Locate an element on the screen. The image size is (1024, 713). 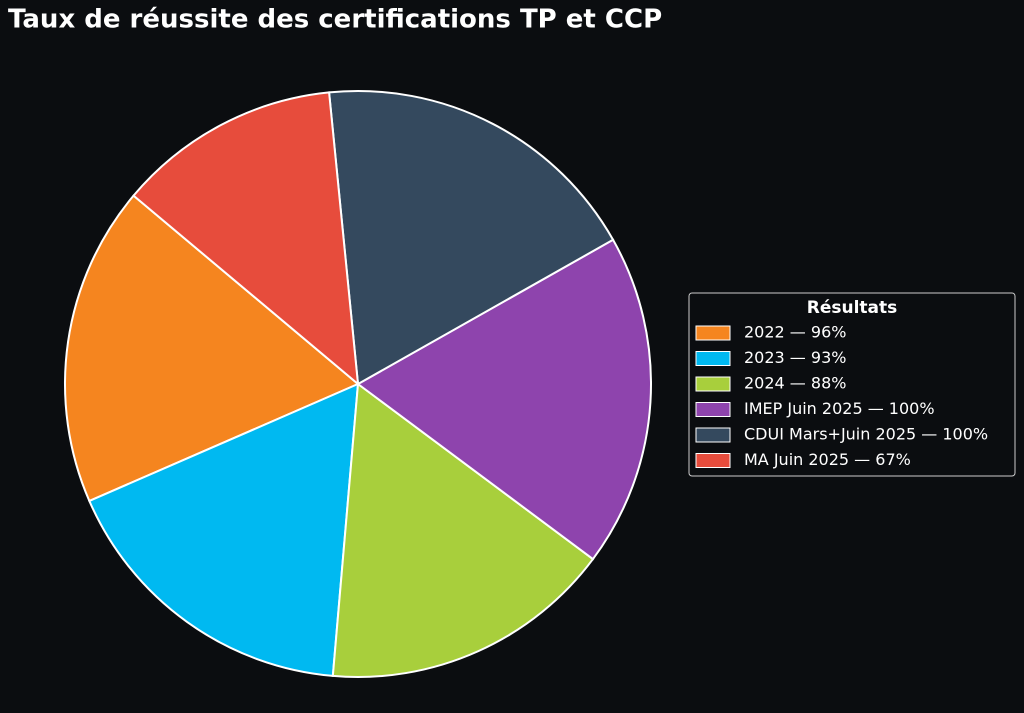
legend-box is located at coordinates (852, 384).